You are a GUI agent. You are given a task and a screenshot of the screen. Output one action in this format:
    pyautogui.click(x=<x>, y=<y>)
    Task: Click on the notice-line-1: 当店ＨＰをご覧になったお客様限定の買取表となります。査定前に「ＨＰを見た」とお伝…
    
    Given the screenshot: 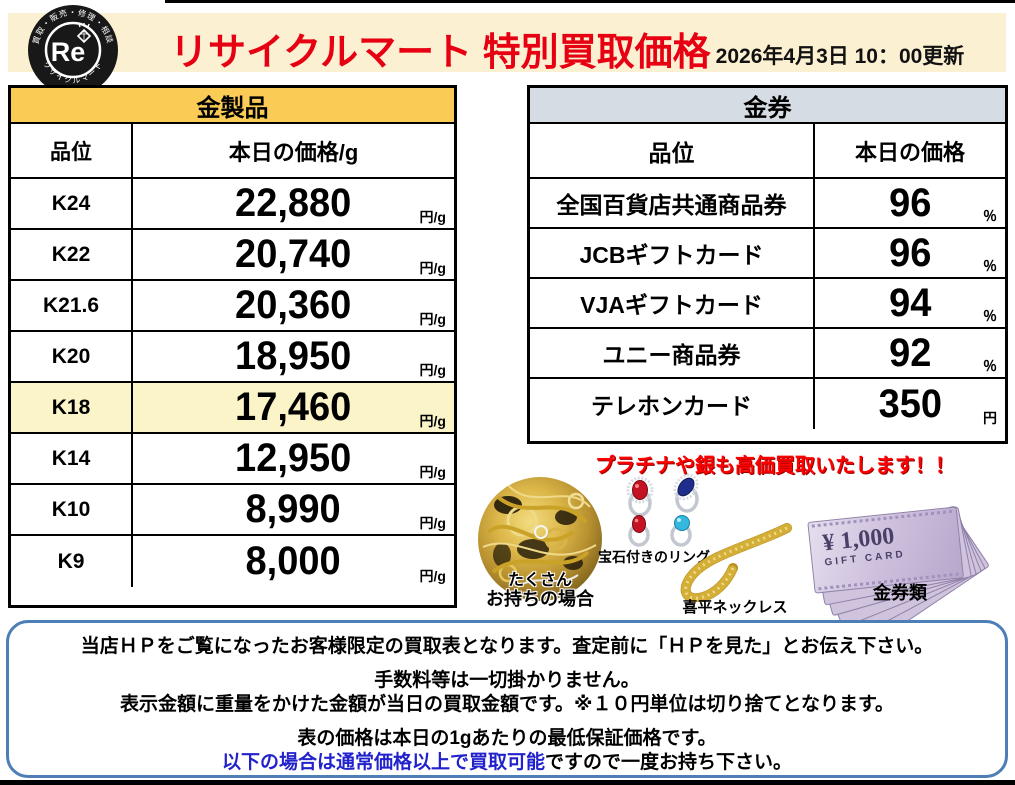 What is the action you would take?
    pyautogui.click(x=507, y=646)
    